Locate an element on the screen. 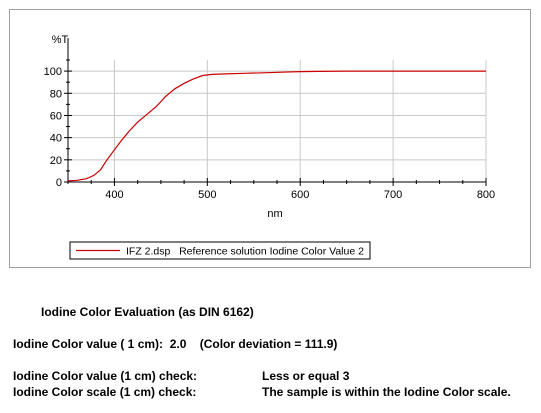 The width and height of the screenshot is (541, 413). y-tick-label: 40 is located at coordinates (56, 139).